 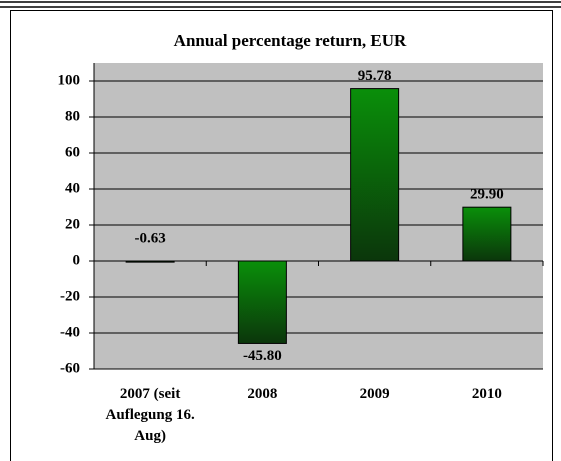 What do you see at coordinates (72, 116) in the screenshot?
I see `y-tick-label: 80` at bounding box center [72, 116].